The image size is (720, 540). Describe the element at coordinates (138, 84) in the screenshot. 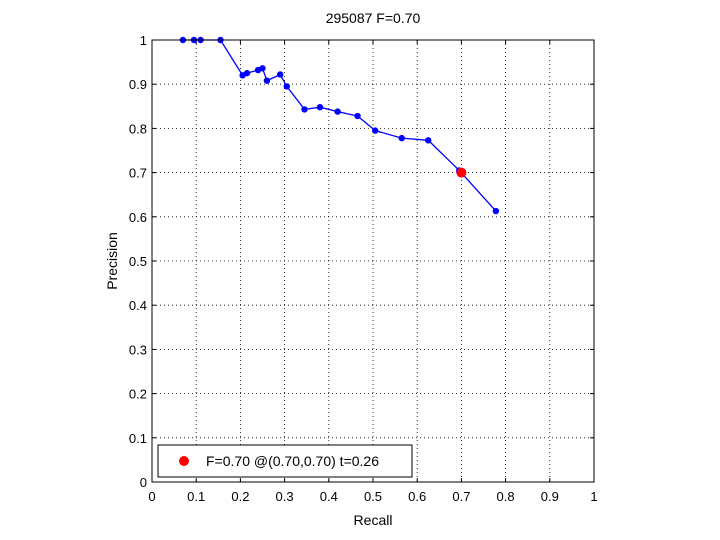

I see `y-tick-label: 0.9` at that location.